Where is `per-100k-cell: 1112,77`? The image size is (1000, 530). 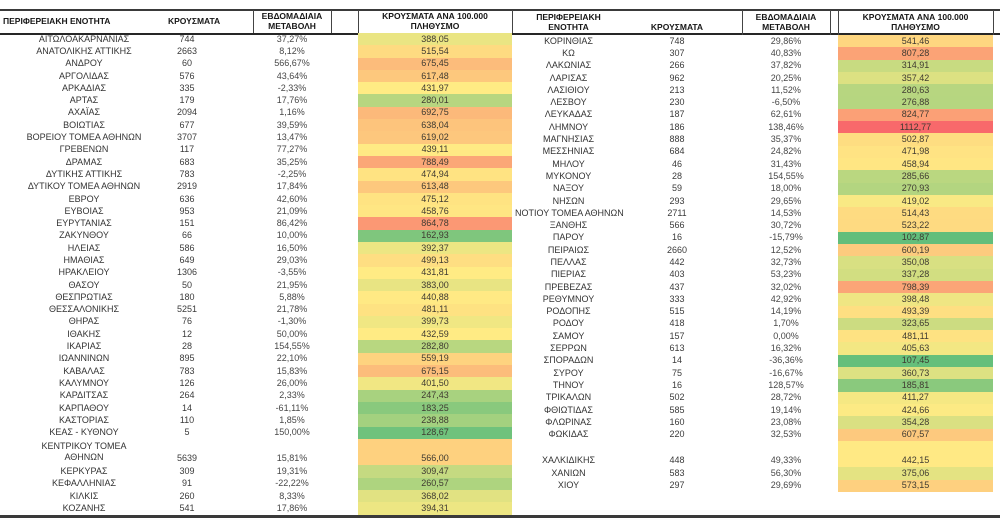
per-100k-cell: 1112,77 is located at coordinates (915, 127).